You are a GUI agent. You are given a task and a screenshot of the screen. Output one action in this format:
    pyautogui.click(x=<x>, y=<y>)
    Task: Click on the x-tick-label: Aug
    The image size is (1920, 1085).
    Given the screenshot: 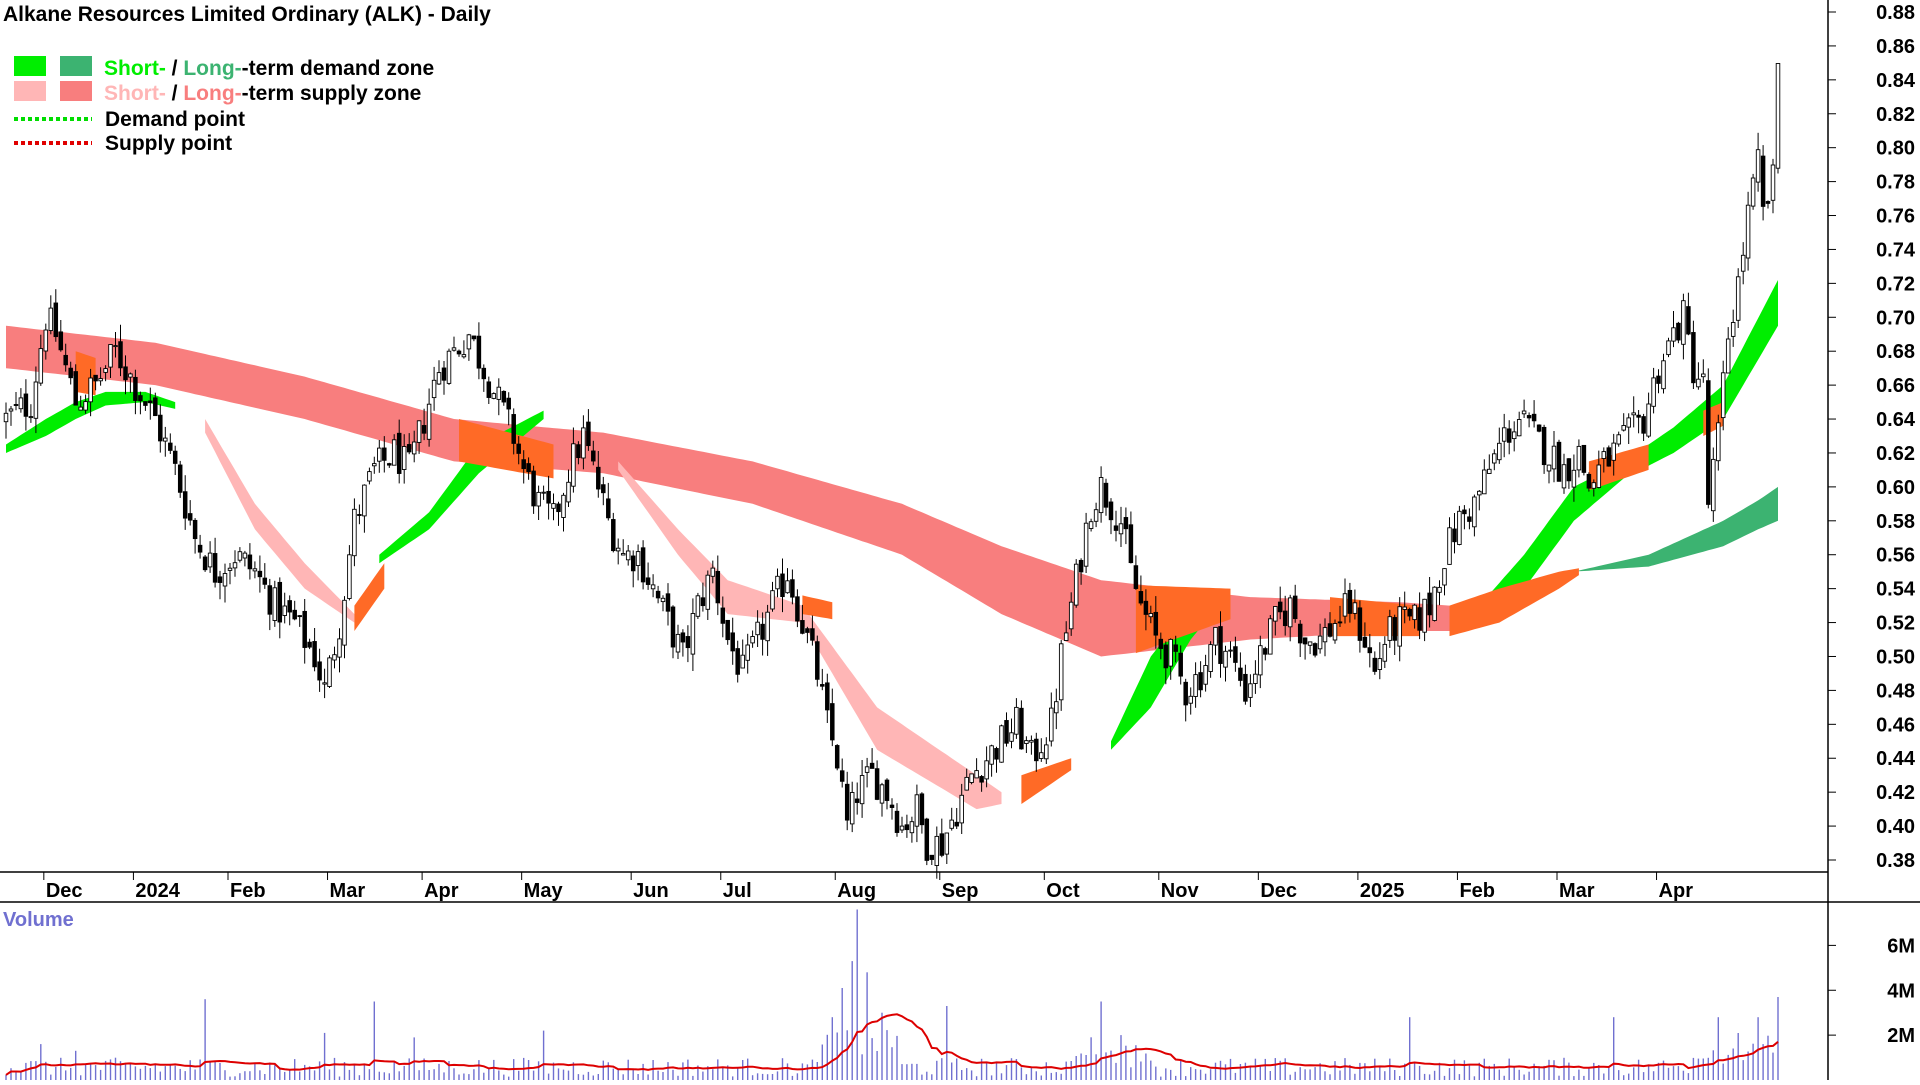 What is the action you would take?
    pyautogui.click(x=856, y=891)
    